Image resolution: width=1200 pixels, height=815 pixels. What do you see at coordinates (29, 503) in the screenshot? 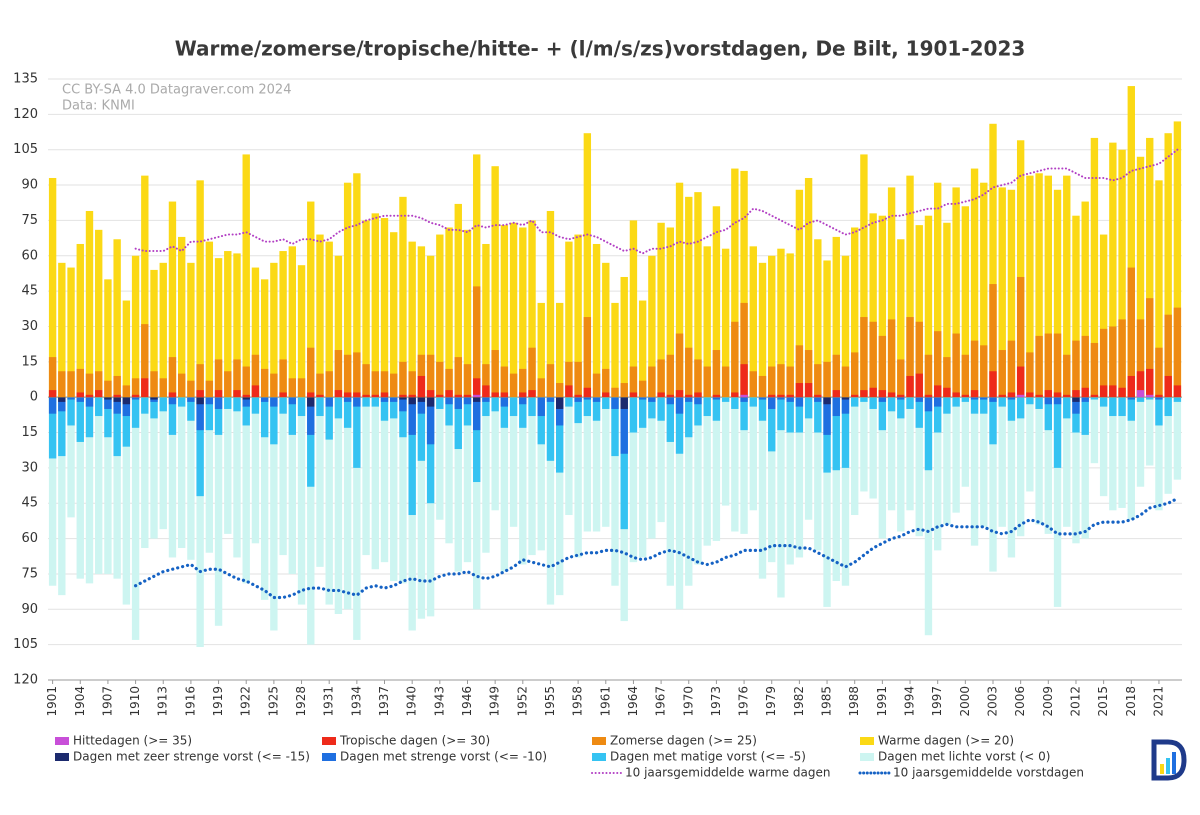
I see `y-tick-label: 45` at bounding box center [29, 503].